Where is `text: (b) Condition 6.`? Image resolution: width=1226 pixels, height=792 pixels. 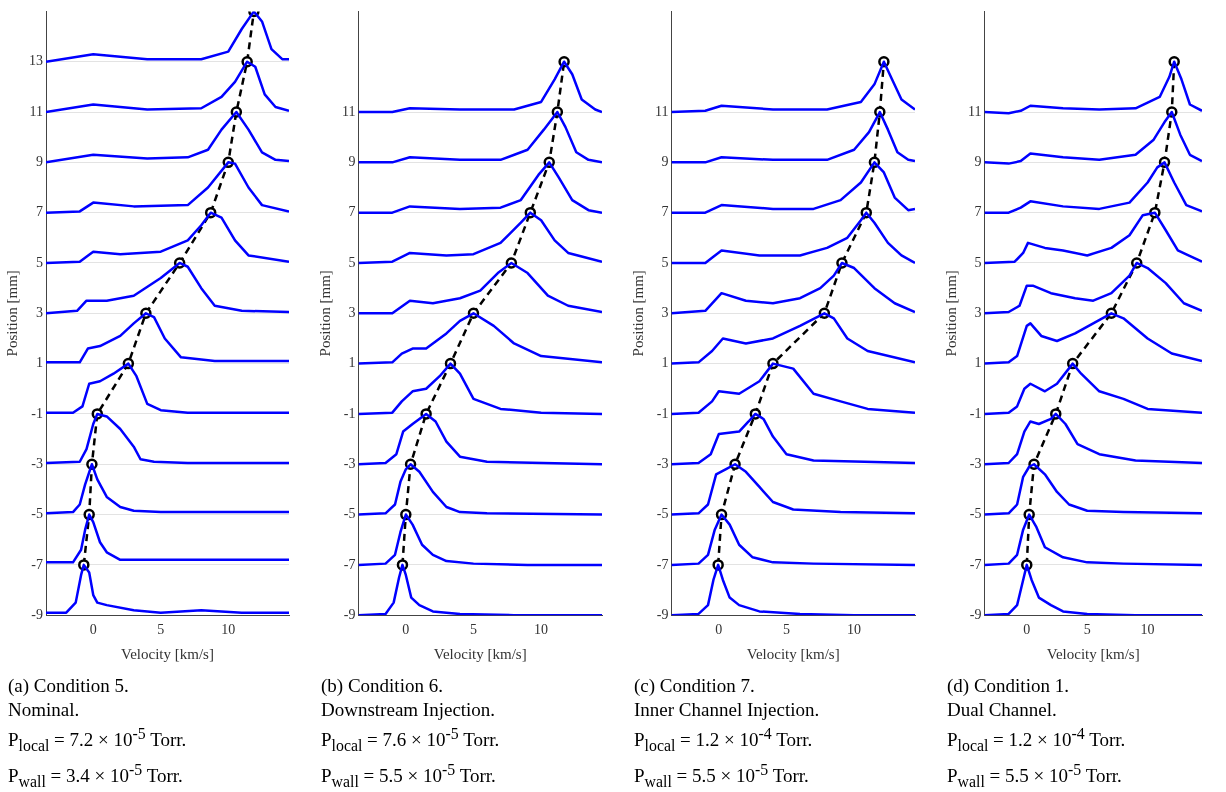
text: (b) Condition 6. is located at coordinates (382, 686).